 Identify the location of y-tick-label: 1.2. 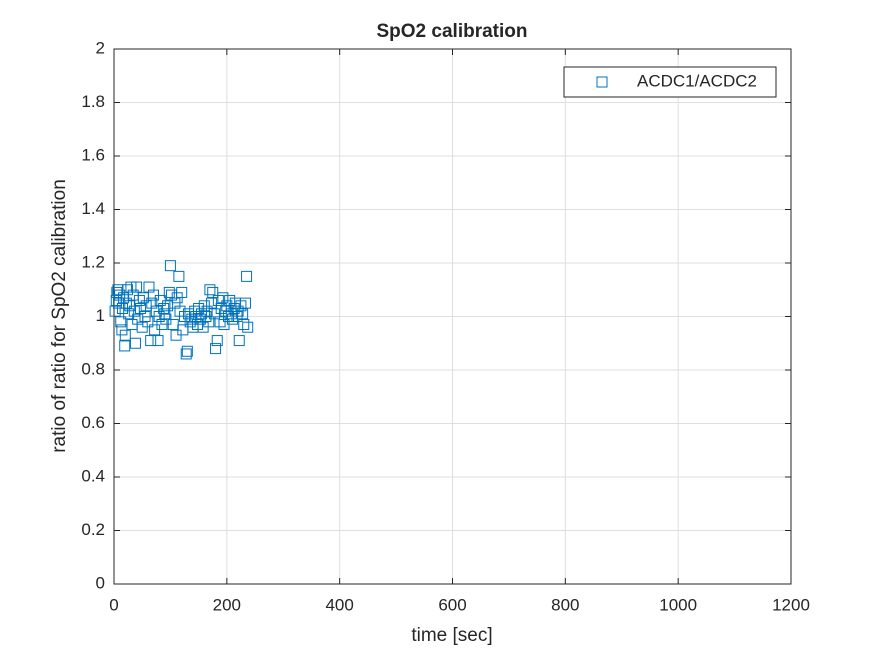
(93, 261).